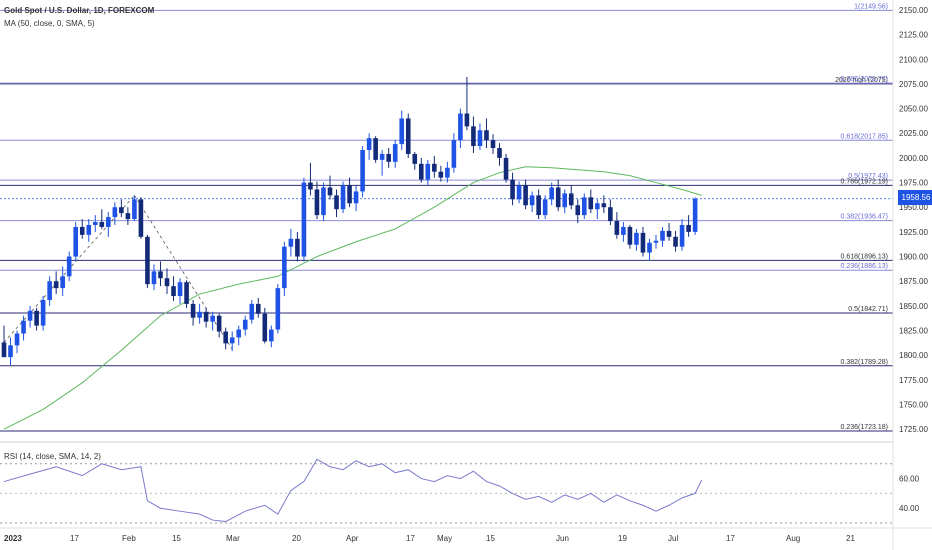 This screenshot has height=550, width=932. Describe the element at coordinates (864, 427) in the screenshot. I see `fib-label: 0.236(1723.18)` at that location.